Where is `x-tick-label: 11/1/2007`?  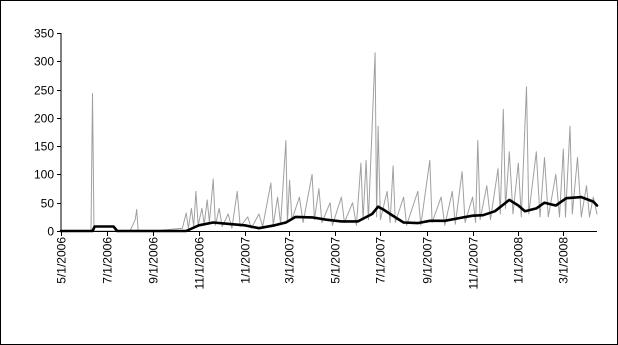 x-tick-label: 11/1/2007 is located at coordinates (474, 263).